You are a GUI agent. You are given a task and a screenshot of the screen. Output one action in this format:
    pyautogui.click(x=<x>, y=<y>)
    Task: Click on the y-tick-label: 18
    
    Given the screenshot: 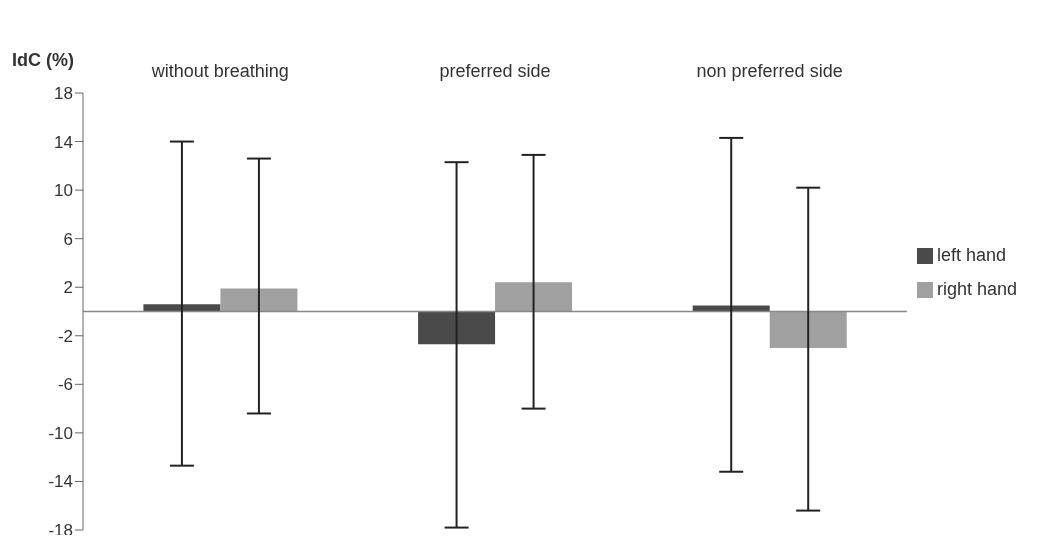 What is the action you would take?
    pyautogui.click(x=63, y=94)
    